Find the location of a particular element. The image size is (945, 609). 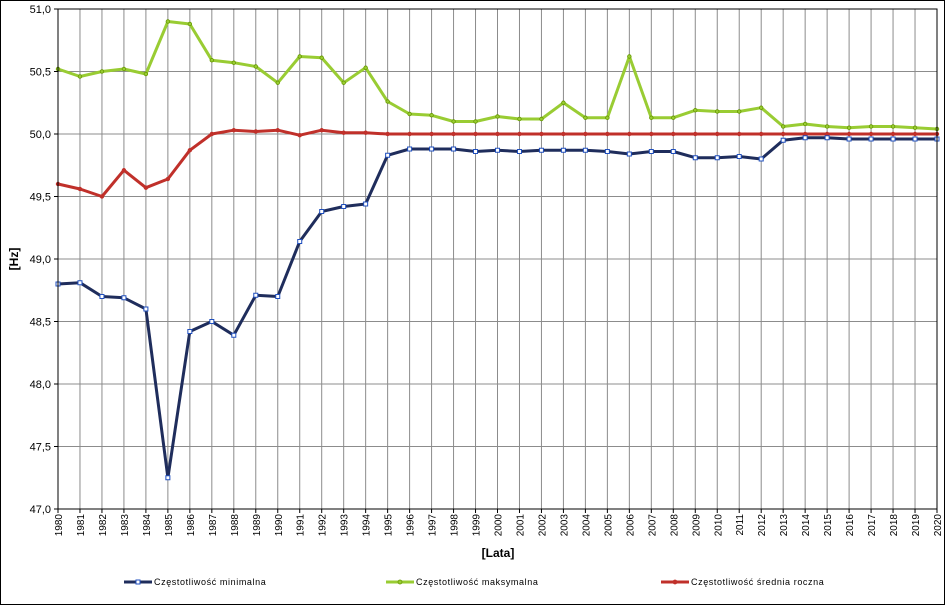

legend-item-3: Częstotliwość średnia roczna is located at coordinates (742, 582).